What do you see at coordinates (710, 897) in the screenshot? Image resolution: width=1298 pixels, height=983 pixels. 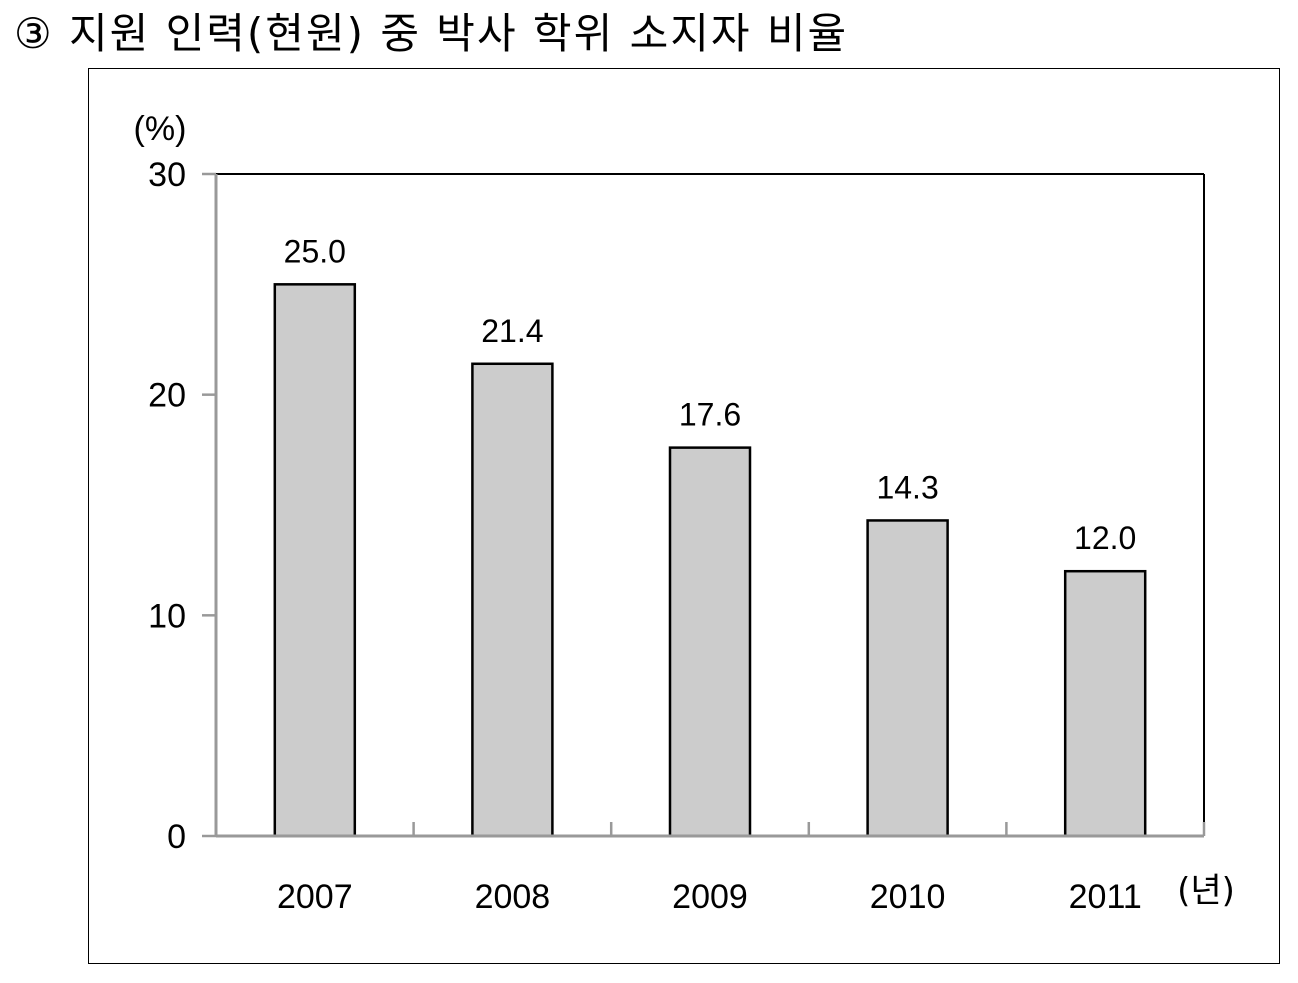 I see `x-tick-label-2009: 2009` at bounding box center [710, 897].